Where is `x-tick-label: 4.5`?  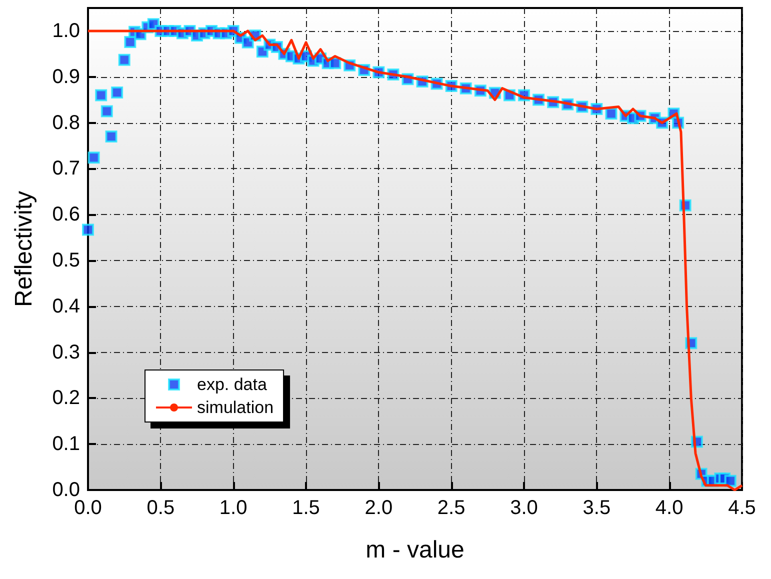 x-tick-label: 4.5 is located at coordinates (742, 508).